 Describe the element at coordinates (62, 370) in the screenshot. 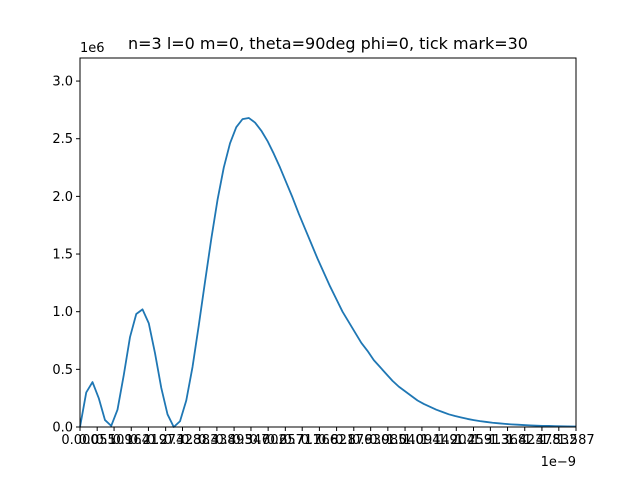

I see `y-tick-label: 0.5` at that location.